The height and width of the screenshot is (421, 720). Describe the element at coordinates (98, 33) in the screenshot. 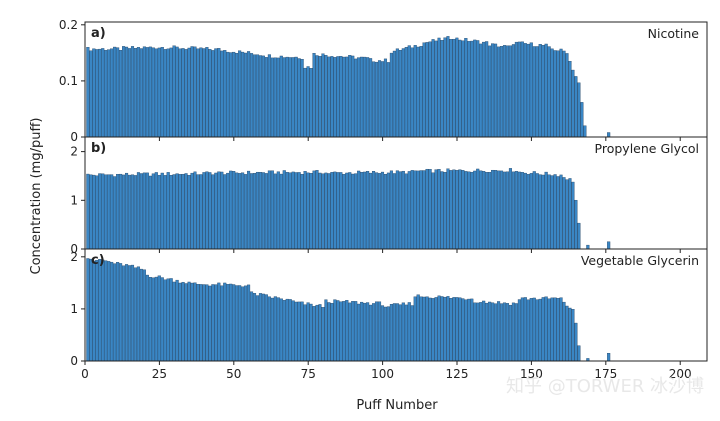

I see `panel-label: a)` at that location.